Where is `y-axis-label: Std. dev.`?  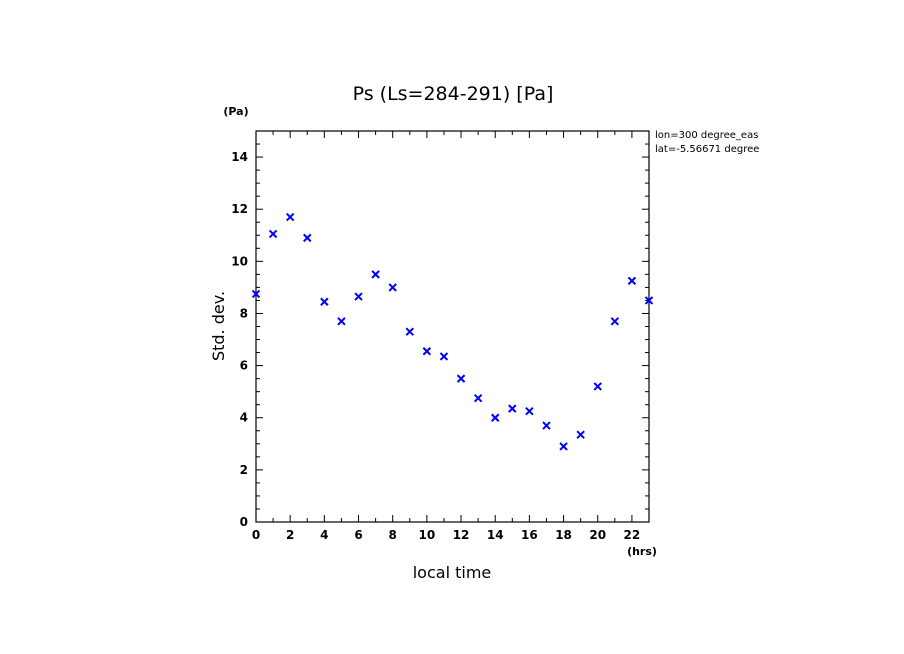
y-axis-label: Std. dev. is located at coordinates (218, 326).